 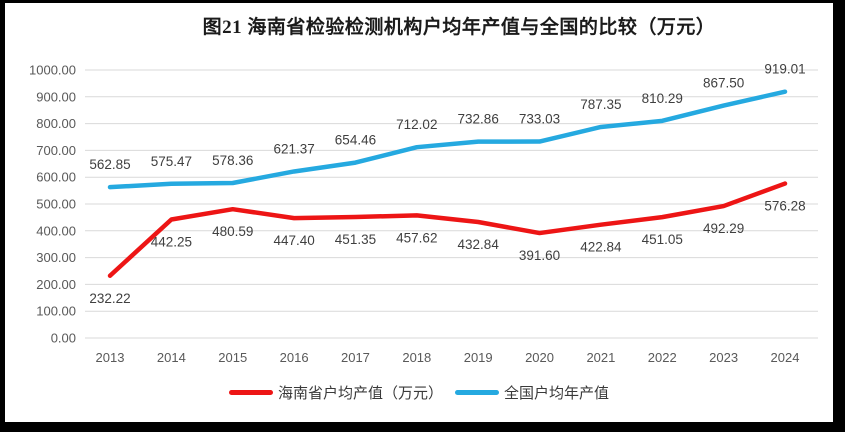 I want to click on legend-label-national: 全国户均年产值, so click(x=557, y=393).